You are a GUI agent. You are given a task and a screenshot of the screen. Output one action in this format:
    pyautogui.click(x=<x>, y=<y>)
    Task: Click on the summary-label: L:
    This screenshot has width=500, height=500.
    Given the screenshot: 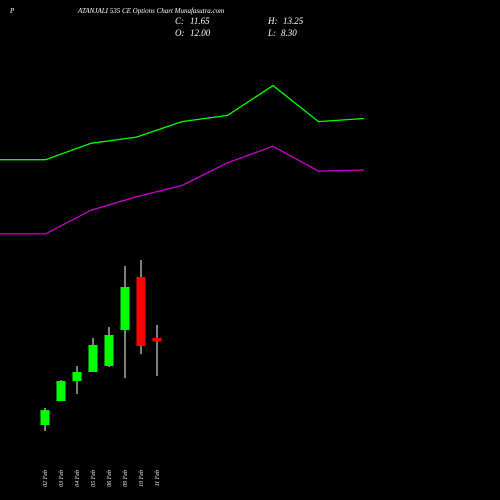 What is the action you would take?
    pyautogui.click(x=271, y=33)
    